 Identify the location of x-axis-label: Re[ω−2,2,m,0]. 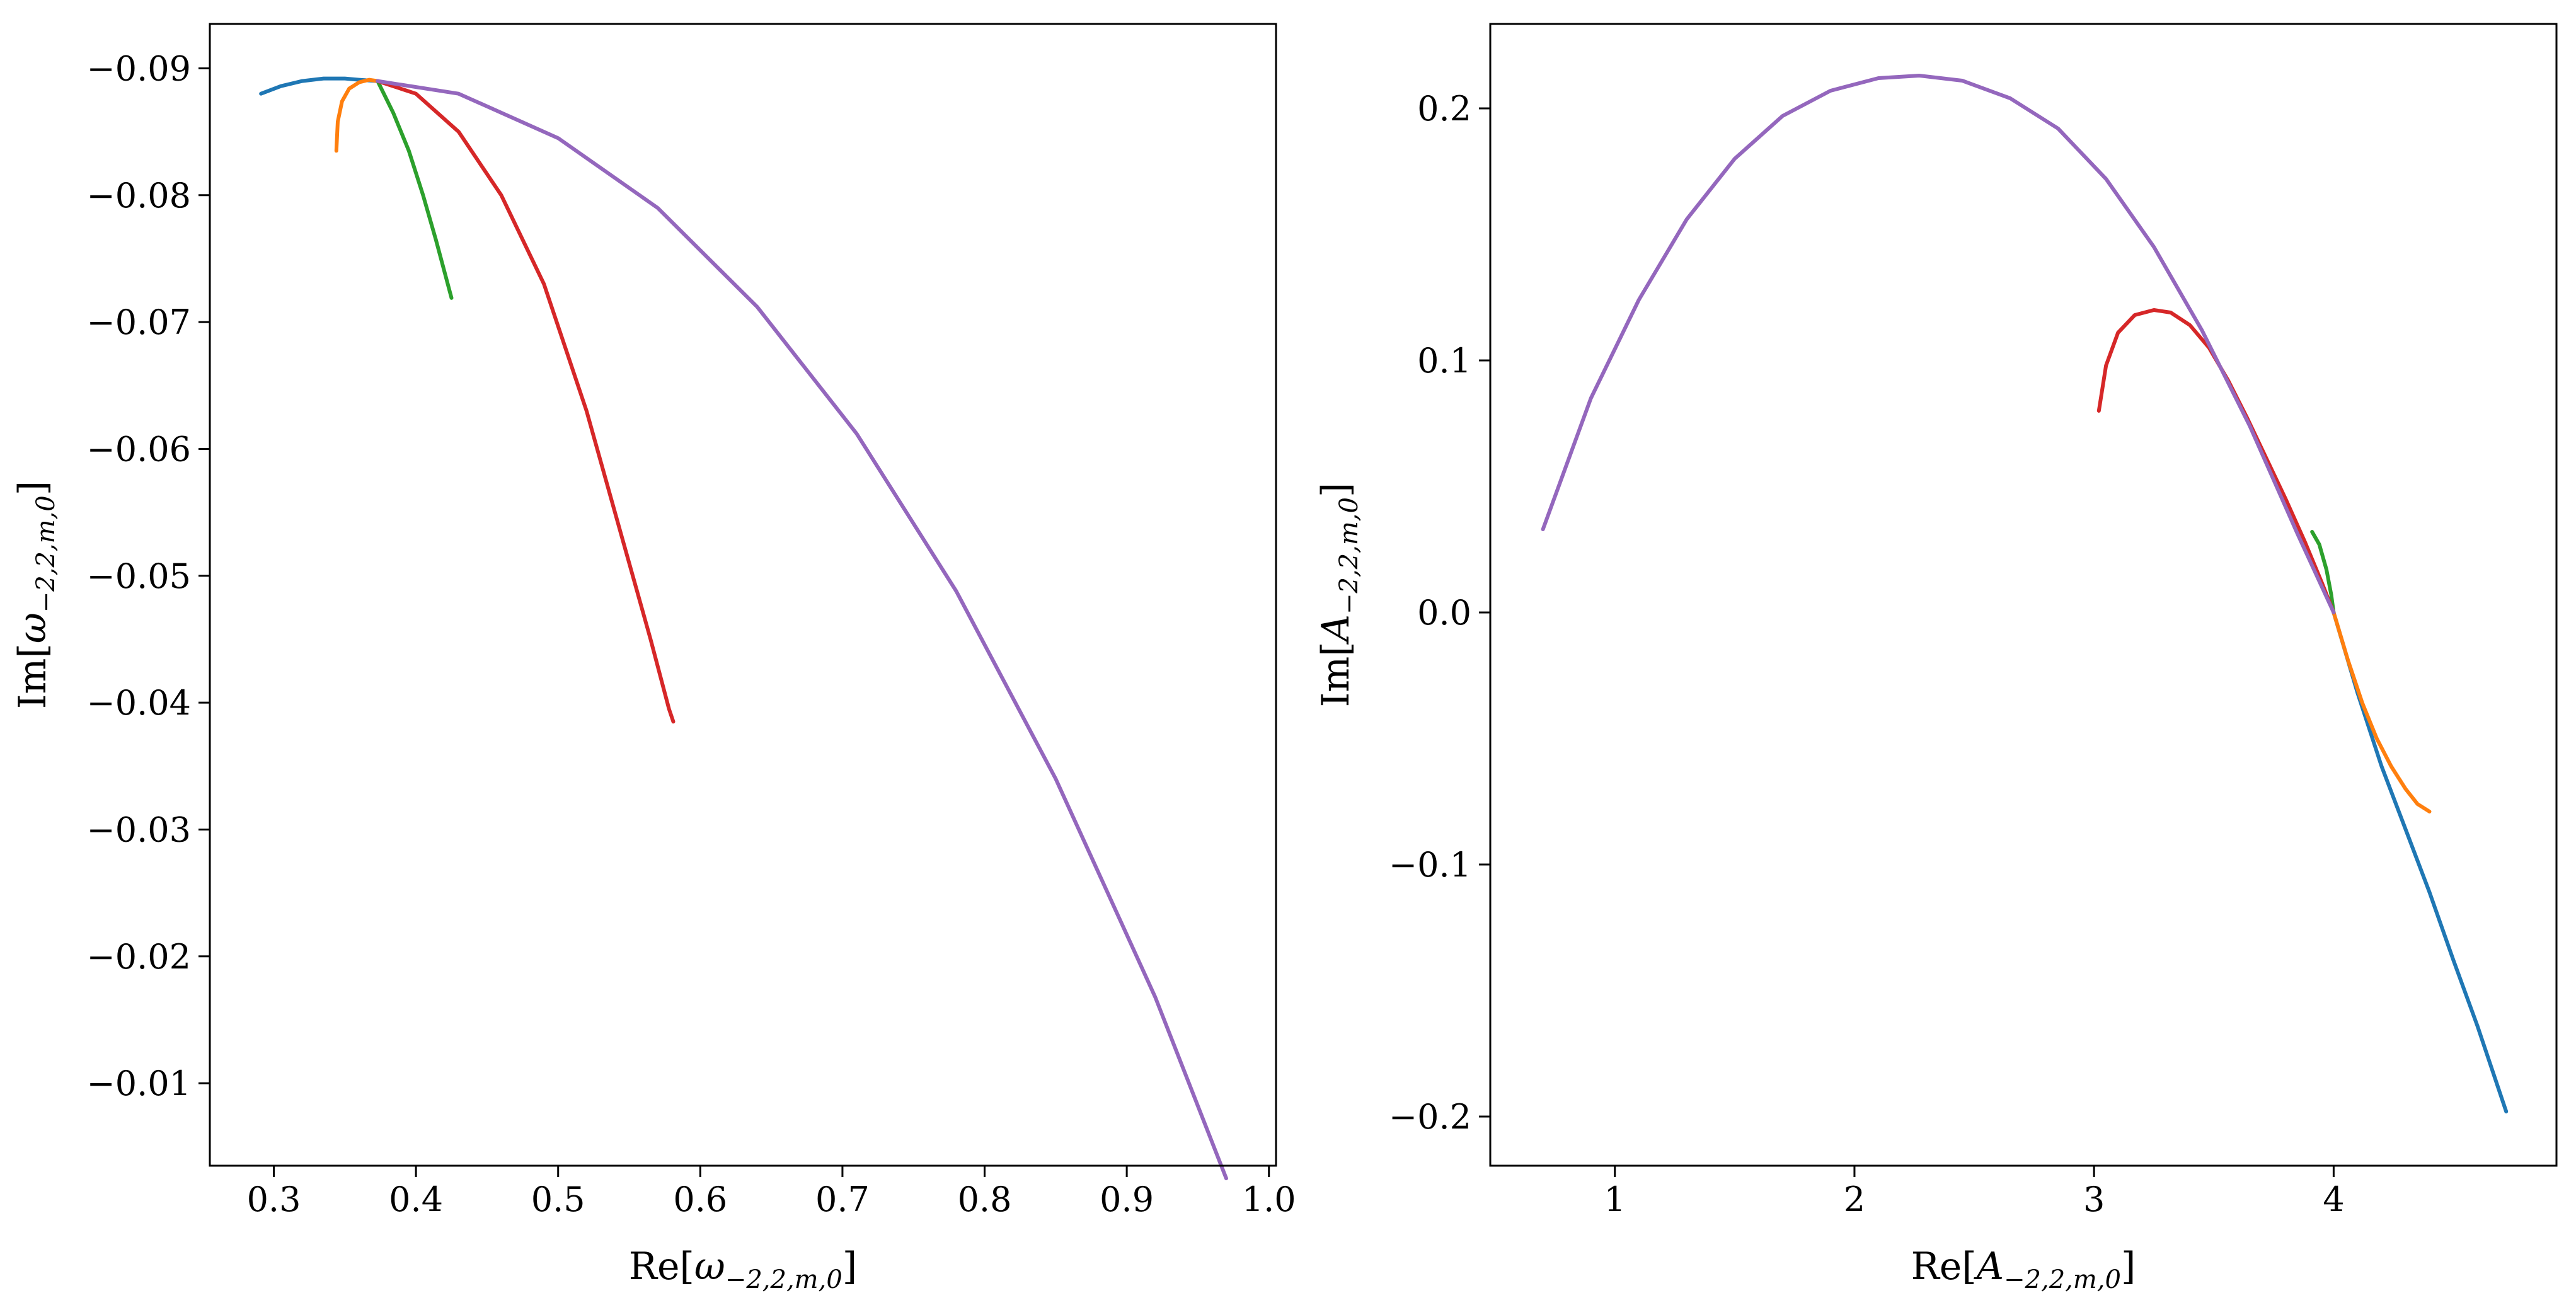
(743, 1269).